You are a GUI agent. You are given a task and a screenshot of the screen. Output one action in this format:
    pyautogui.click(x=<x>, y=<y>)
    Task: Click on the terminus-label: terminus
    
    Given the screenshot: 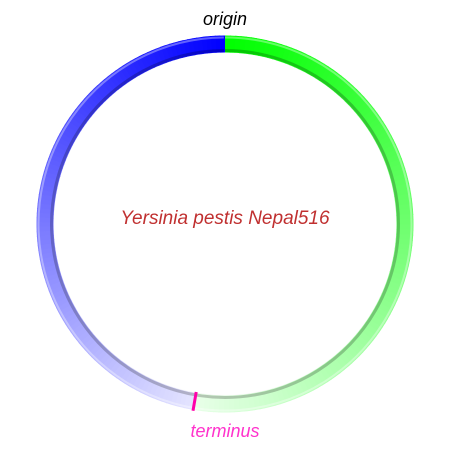 What is the action you would take?
    pyautogui.click(x=224, y=431)
    